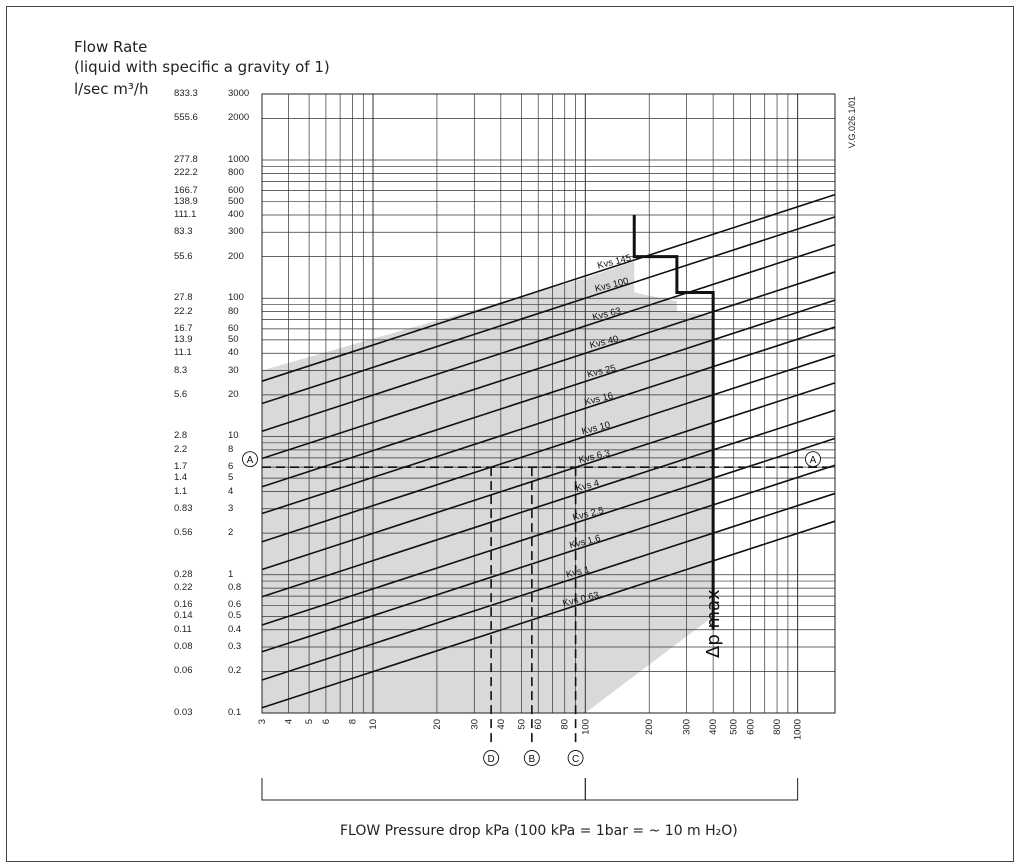 This screenshot has width=1020, height=868. Describe the element at coordinates (262, 721) in the screenshot. I see `x-tick-label: 3` at that location.